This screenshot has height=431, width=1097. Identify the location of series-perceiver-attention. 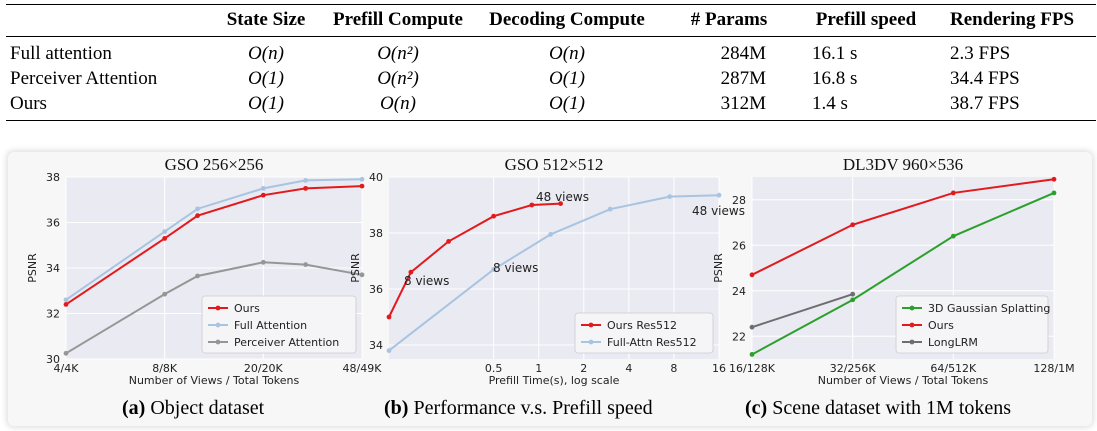
(214, 307).